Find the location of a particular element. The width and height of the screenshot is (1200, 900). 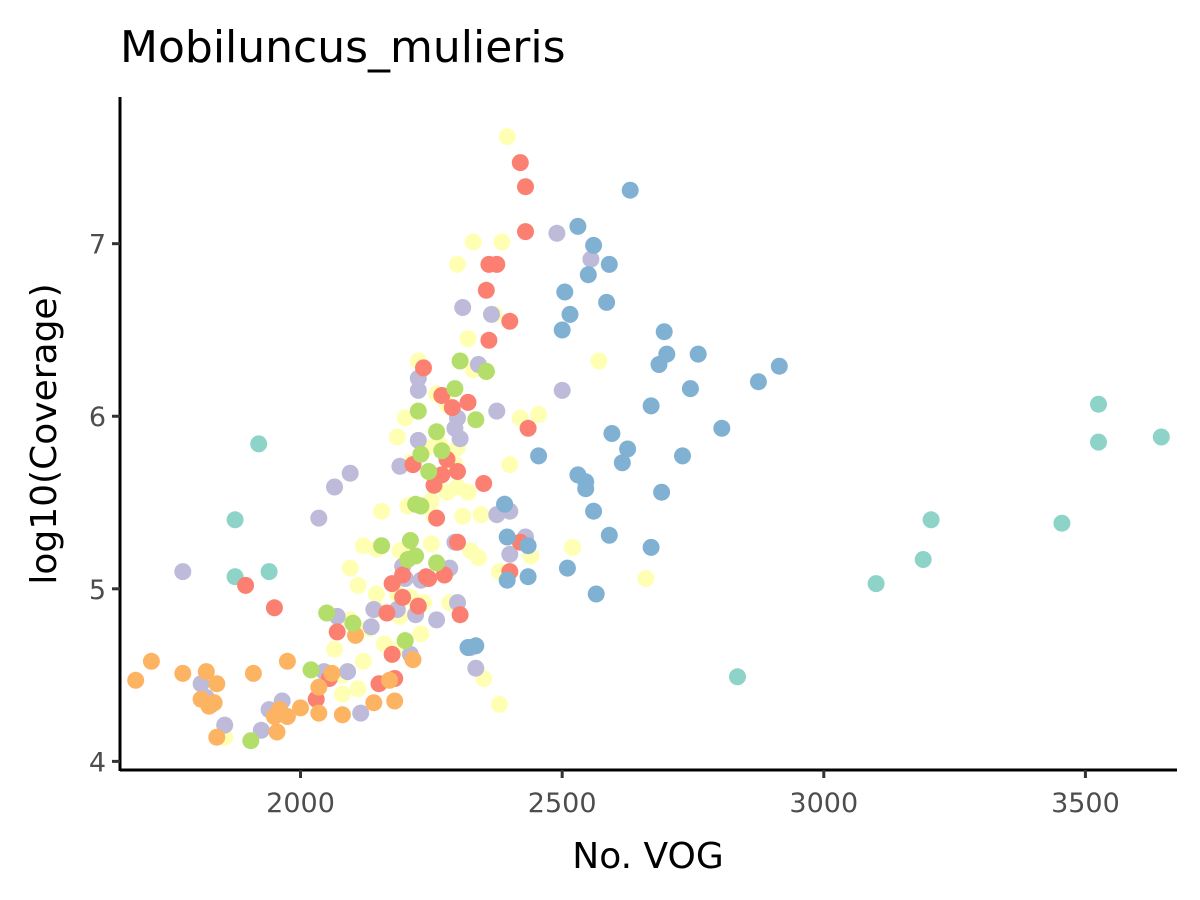

y-tick-label: 6 is located at coordinates (97, 417).